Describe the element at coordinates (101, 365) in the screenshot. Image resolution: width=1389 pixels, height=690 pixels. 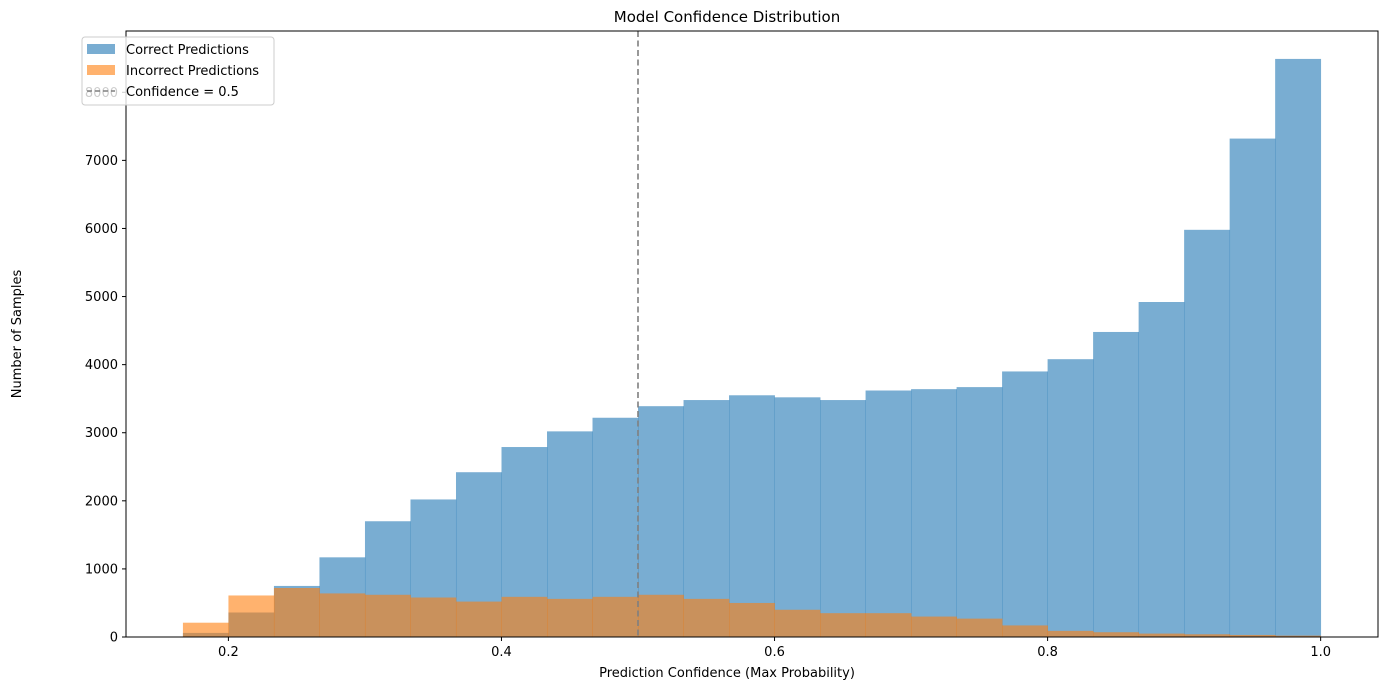
I see `y-tick-label: 4000` at that location.